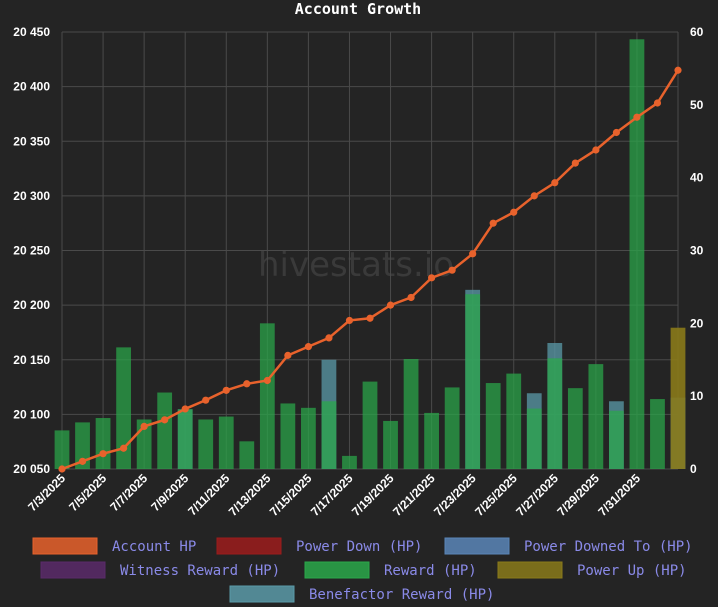  What do you see at coordinates (31, 141) in the screenshot?
I see `y-left-tick-label: 20 350` at bounding box center [31, 141].